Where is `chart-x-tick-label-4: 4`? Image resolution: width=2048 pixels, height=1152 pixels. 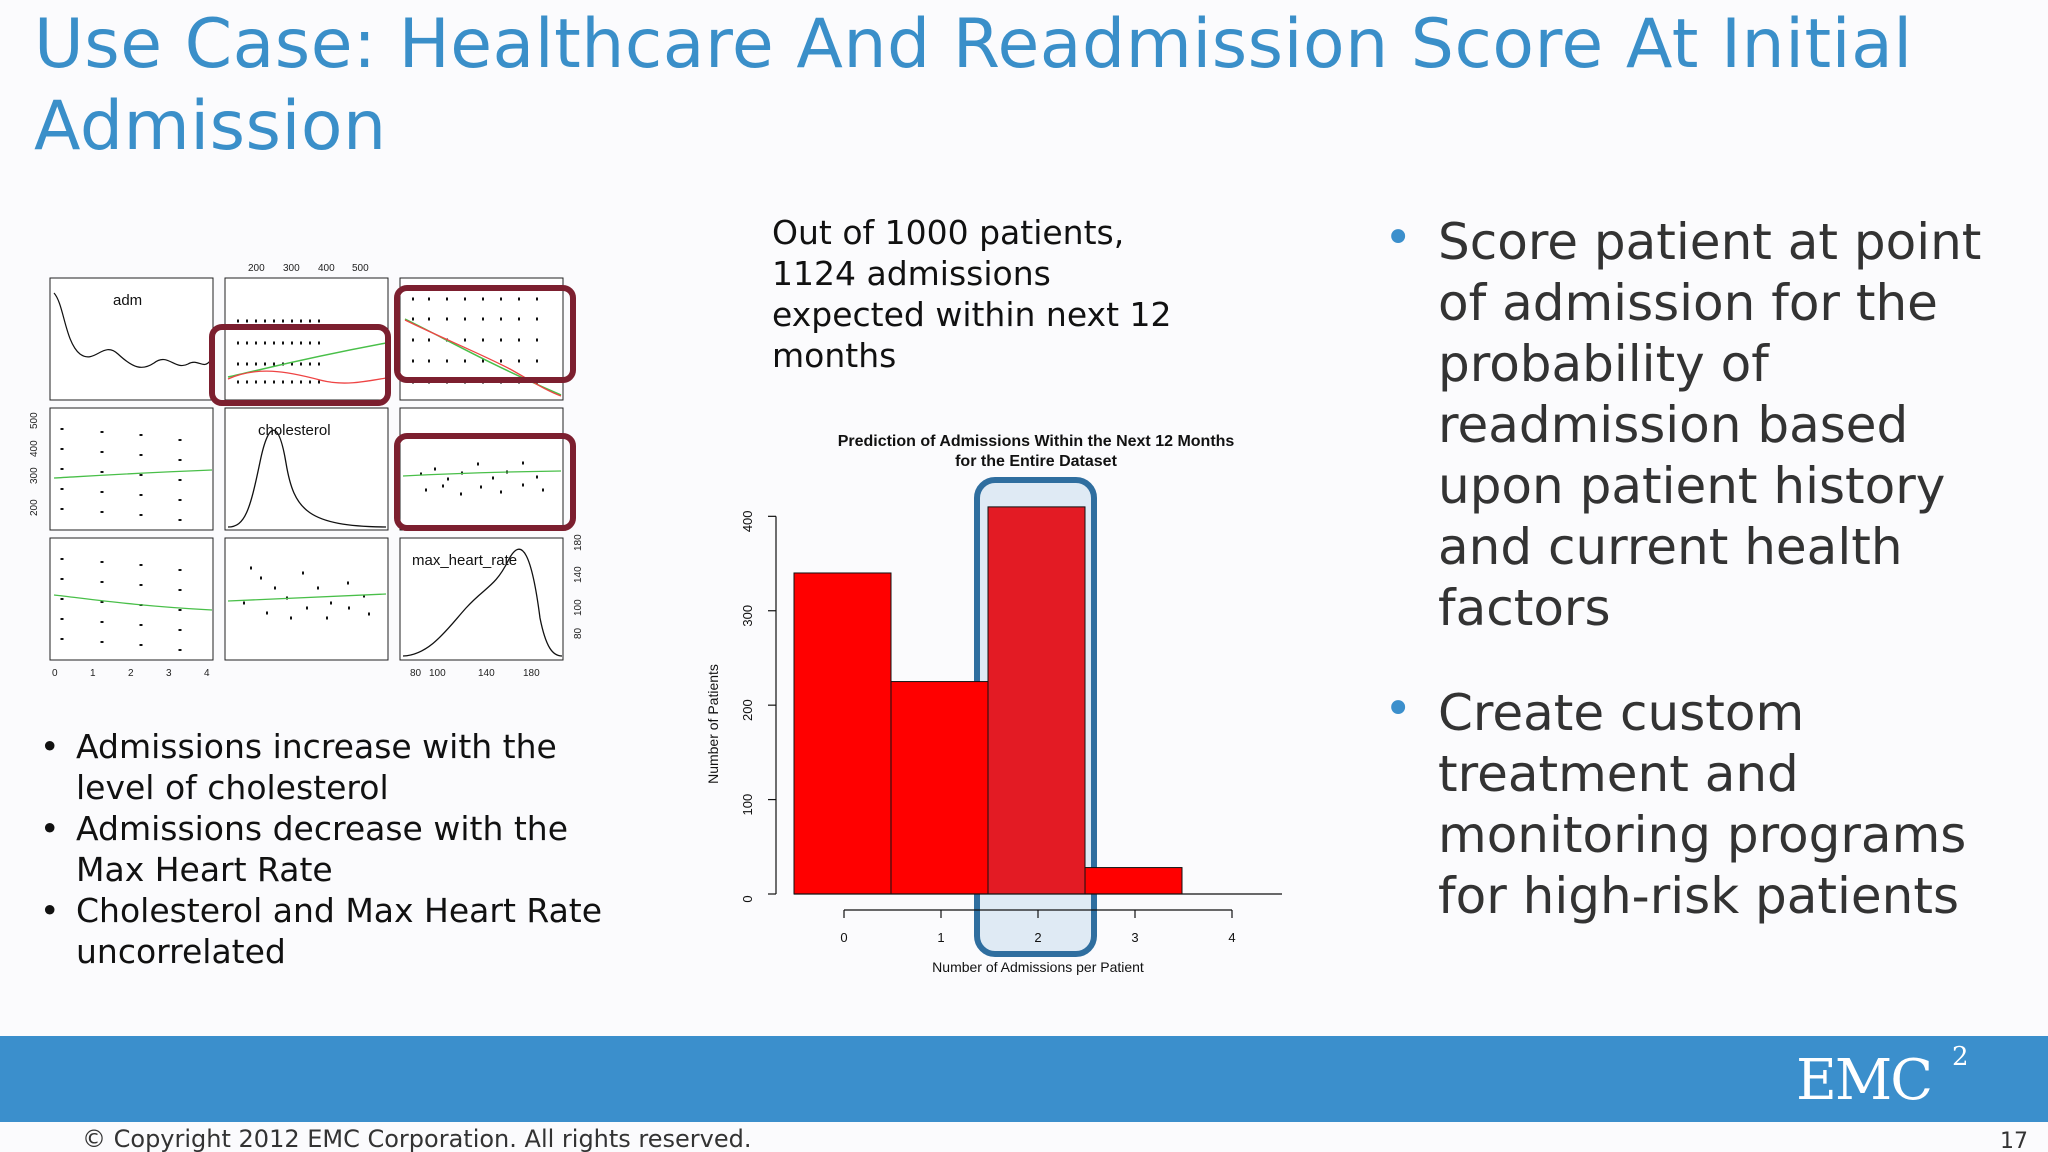 chart-x-tick-label-4: 4 is located at coordinates (1231, 937).